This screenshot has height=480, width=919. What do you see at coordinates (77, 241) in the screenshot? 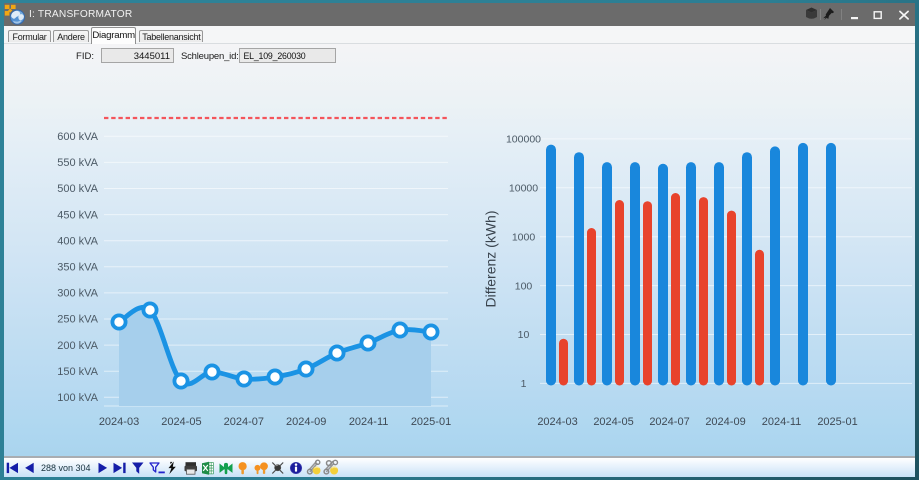
I see `svg-text: 400 kVA` at bounding box center [77, 241].